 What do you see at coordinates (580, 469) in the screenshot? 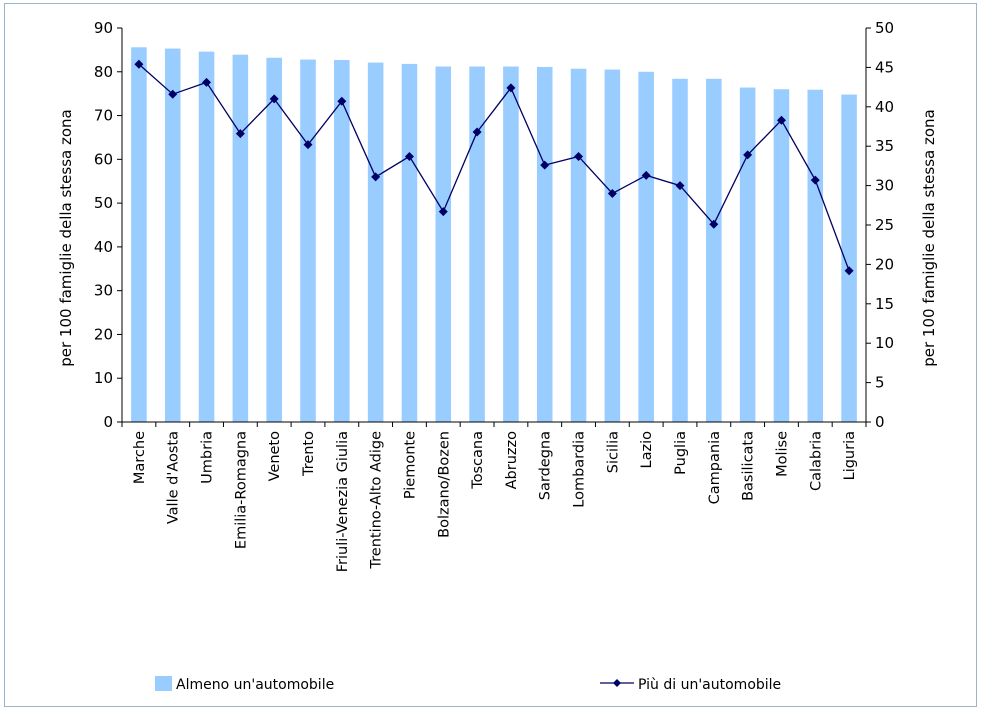
I see `category-label-13: Lombardia` at bounding box center [580, 469].